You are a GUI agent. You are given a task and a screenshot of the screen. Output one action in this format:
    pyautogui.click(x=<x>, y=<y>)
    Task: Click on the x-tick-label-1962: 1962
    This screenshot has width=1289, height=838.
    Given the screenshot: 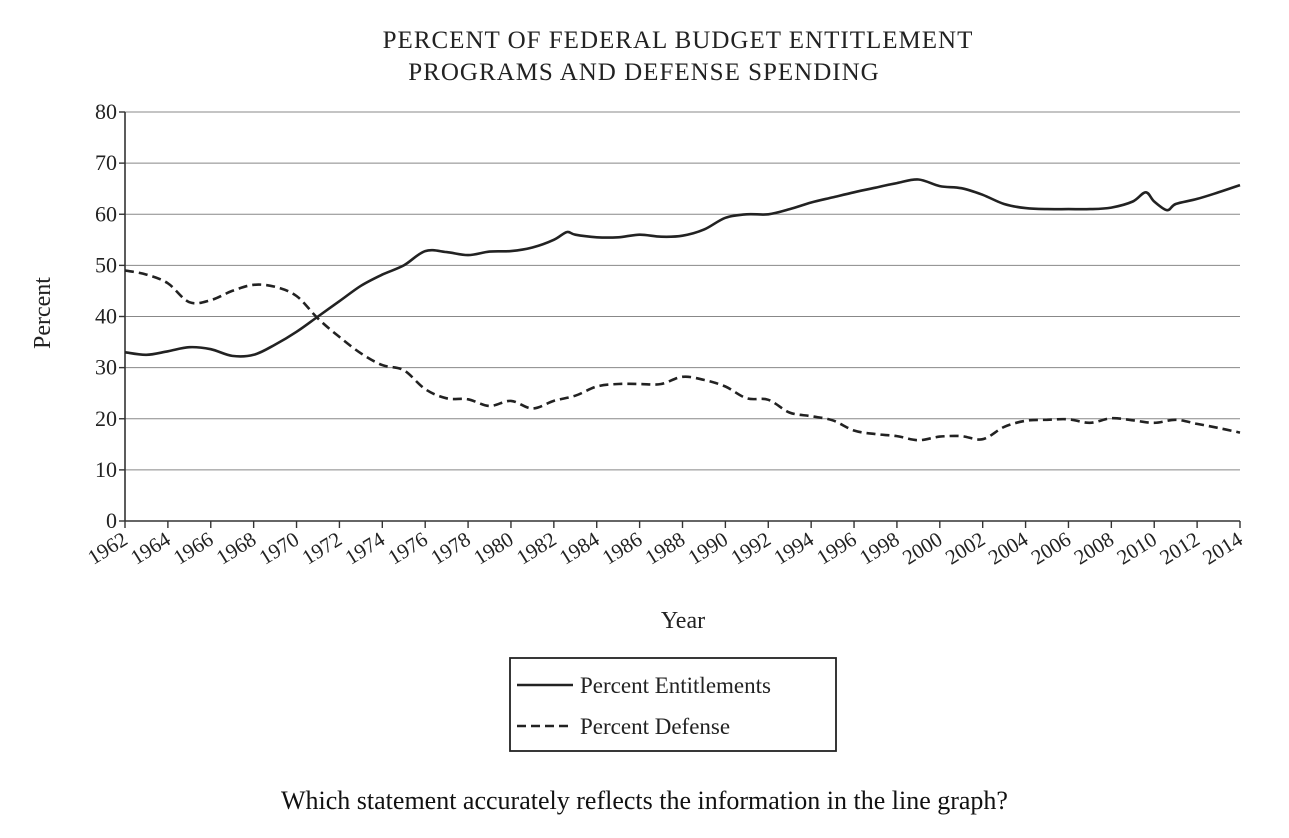 What is the action you would take?
    pyautogui.click(x=107, y=548)
    